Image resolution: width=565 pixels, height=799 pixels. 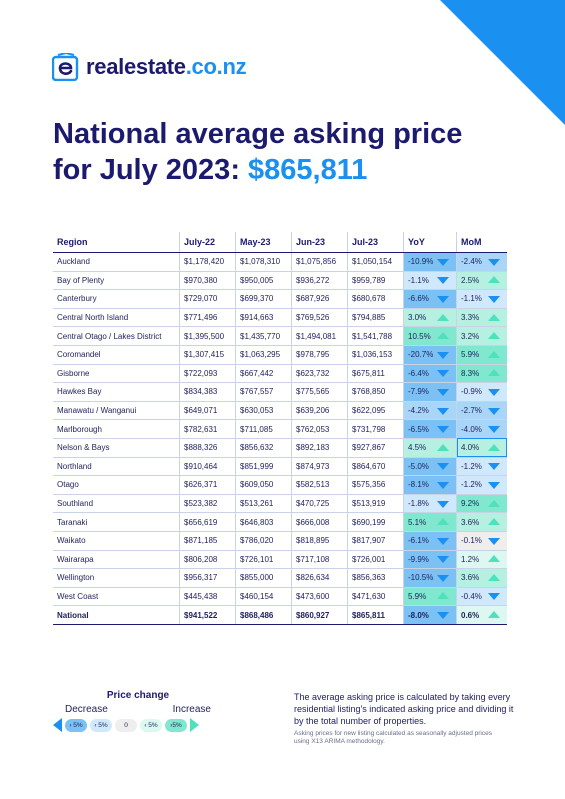 I want to click on header-may23: May-23, so click(x=263, y=242).